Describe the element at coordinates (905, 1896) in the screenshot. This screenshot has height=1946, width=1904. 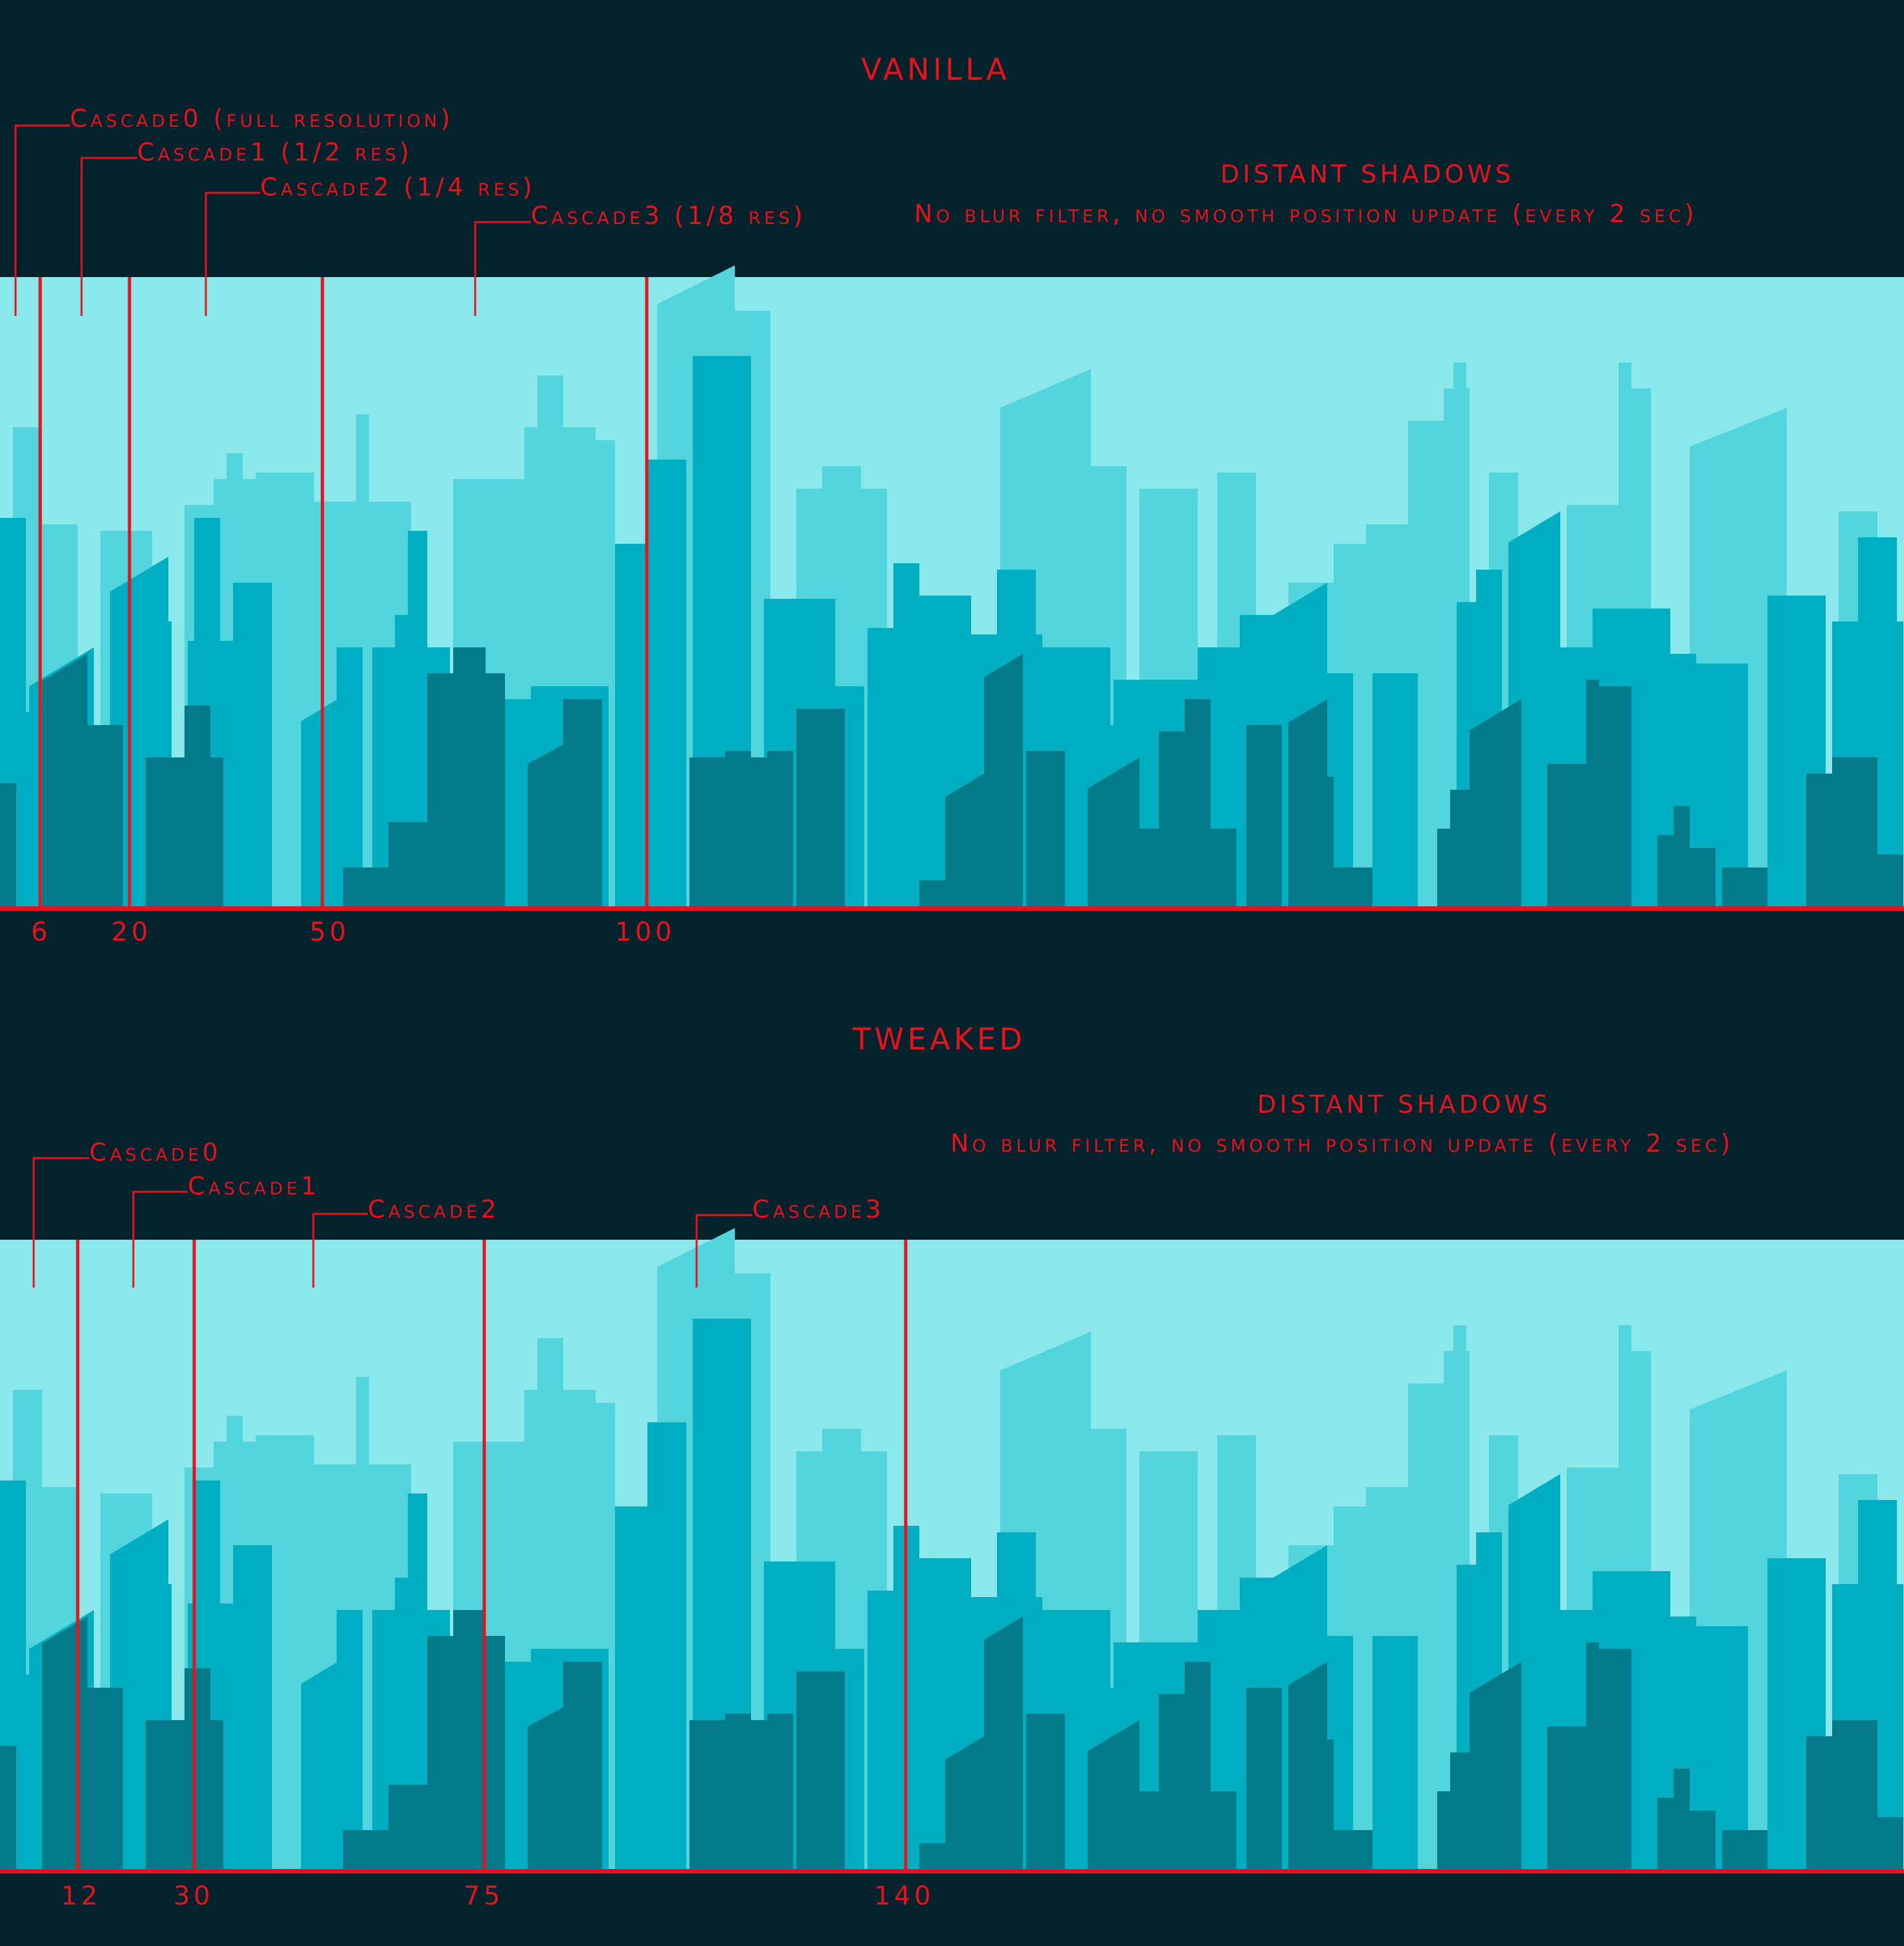
I see `tweaked-tick-label: 140` at that location.